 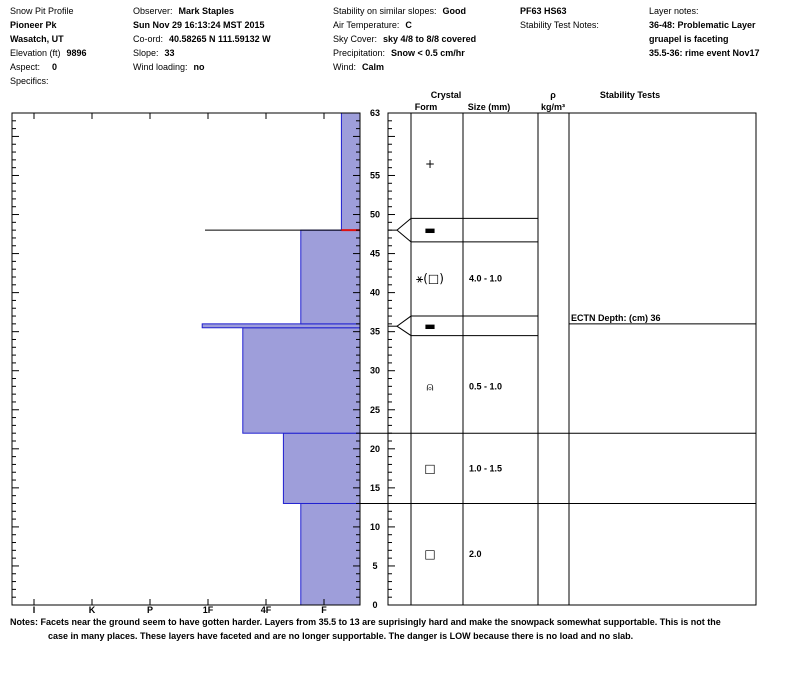 What do you see at coordinates (359, 67) in the screenshot?
I see `wind-row: Wind: Calm` at bounding box center [359, 67].